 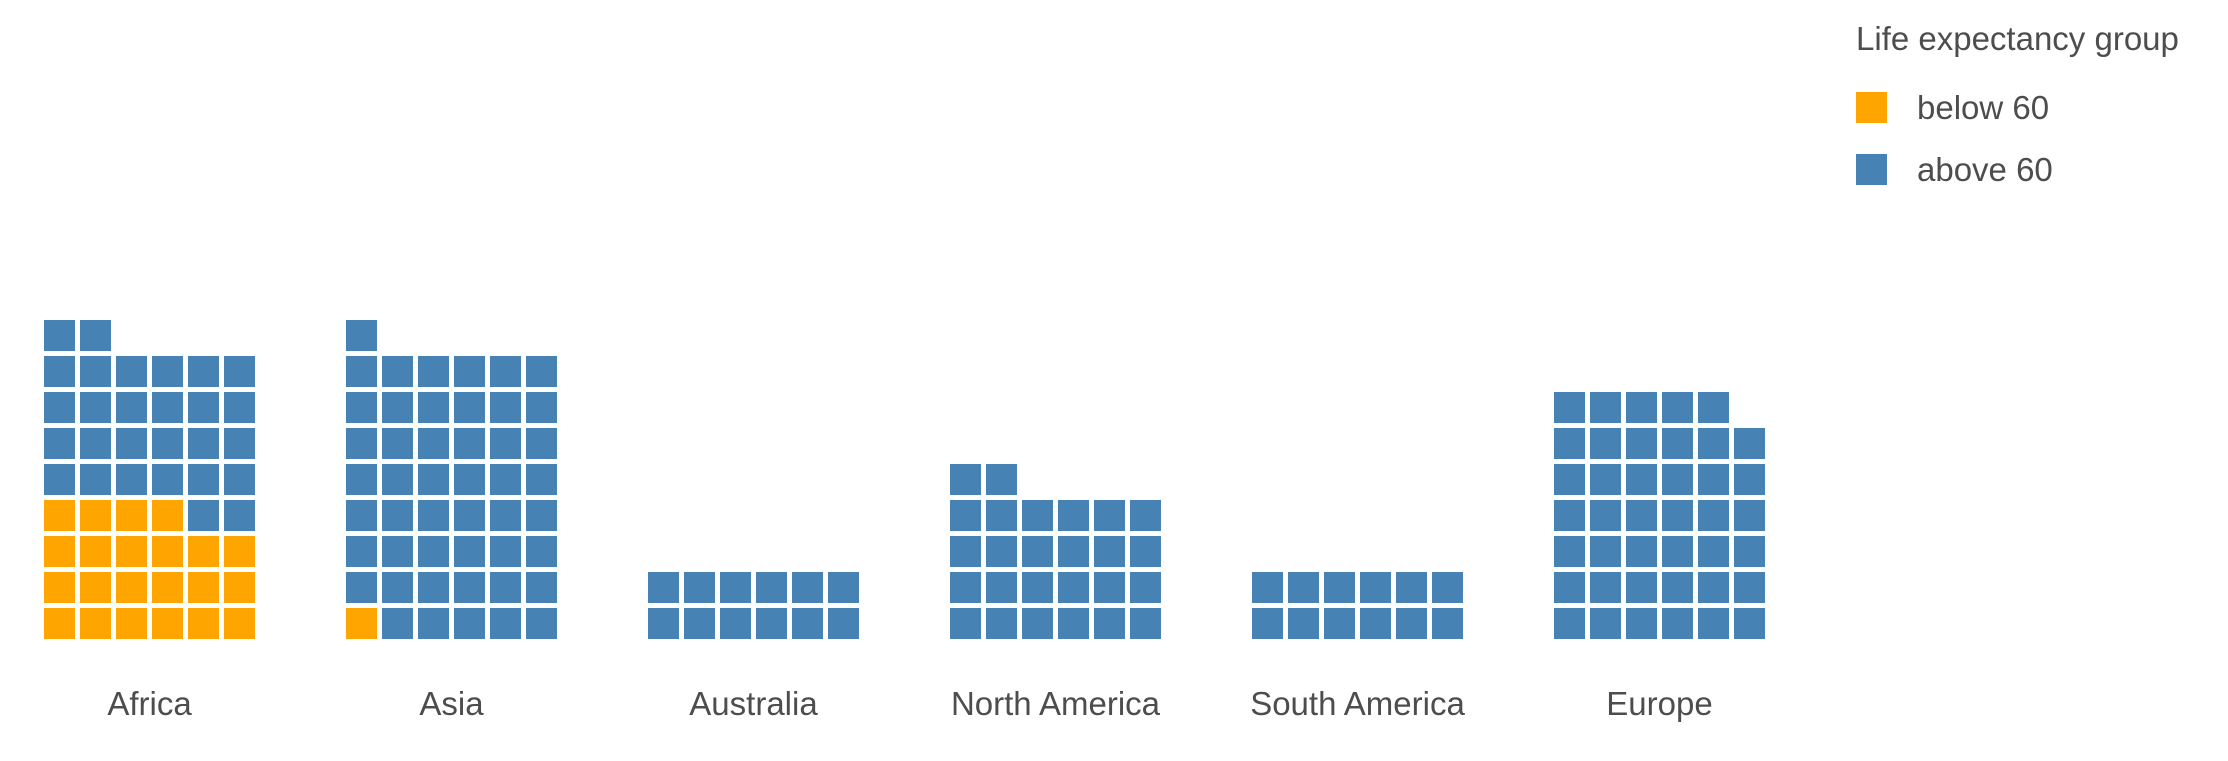 What do you see at coordinates (1983, 107) in the screenshot?
I see `legend-label: below 60` at bounding box center [1983, 107].